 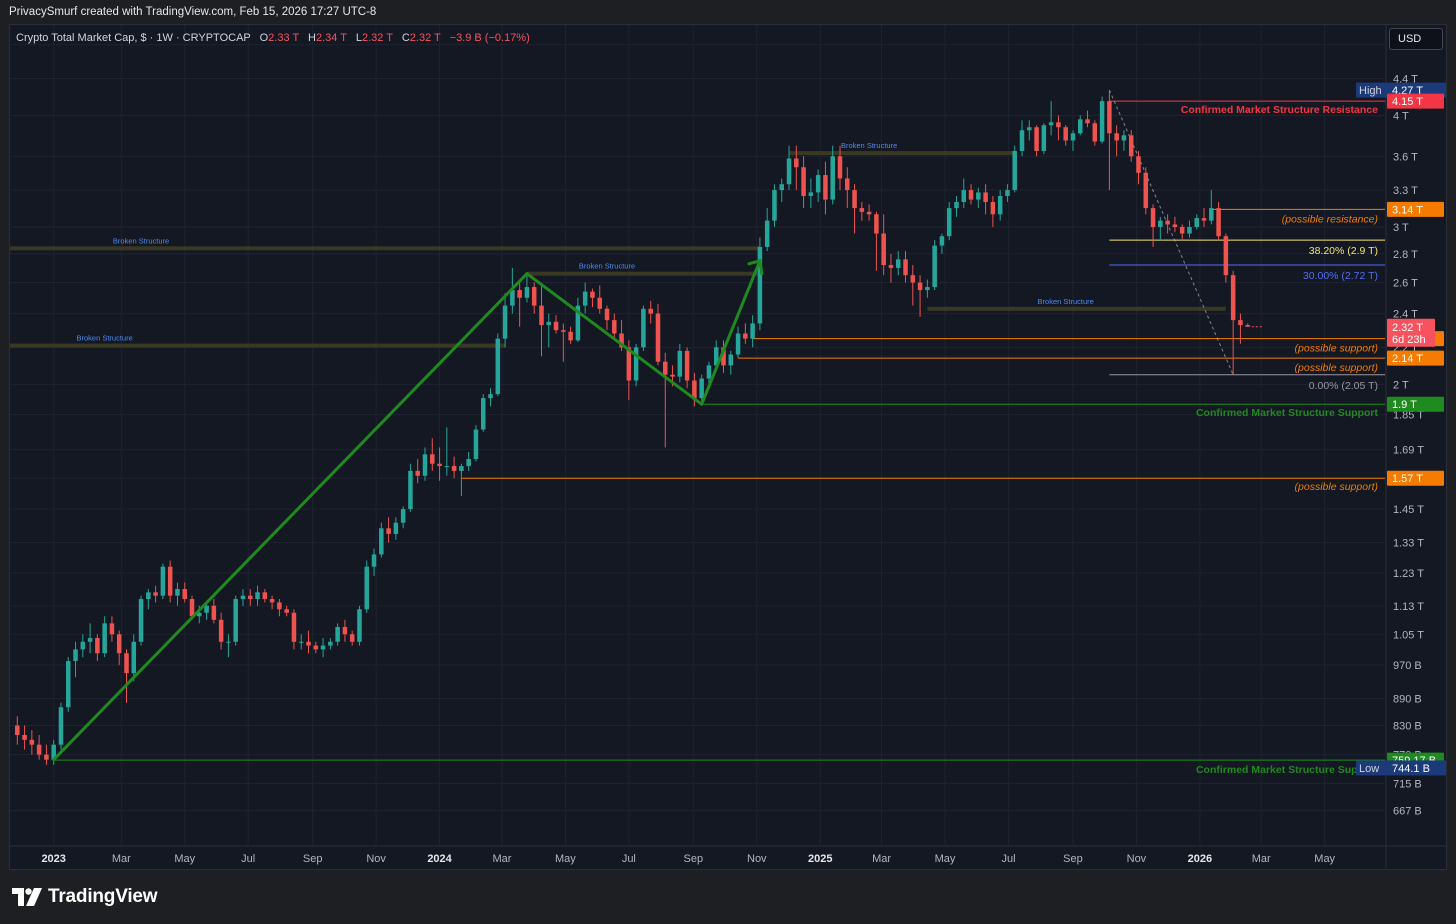 I want to click on tradingview-logo-icon, so click(x=27, y=897).